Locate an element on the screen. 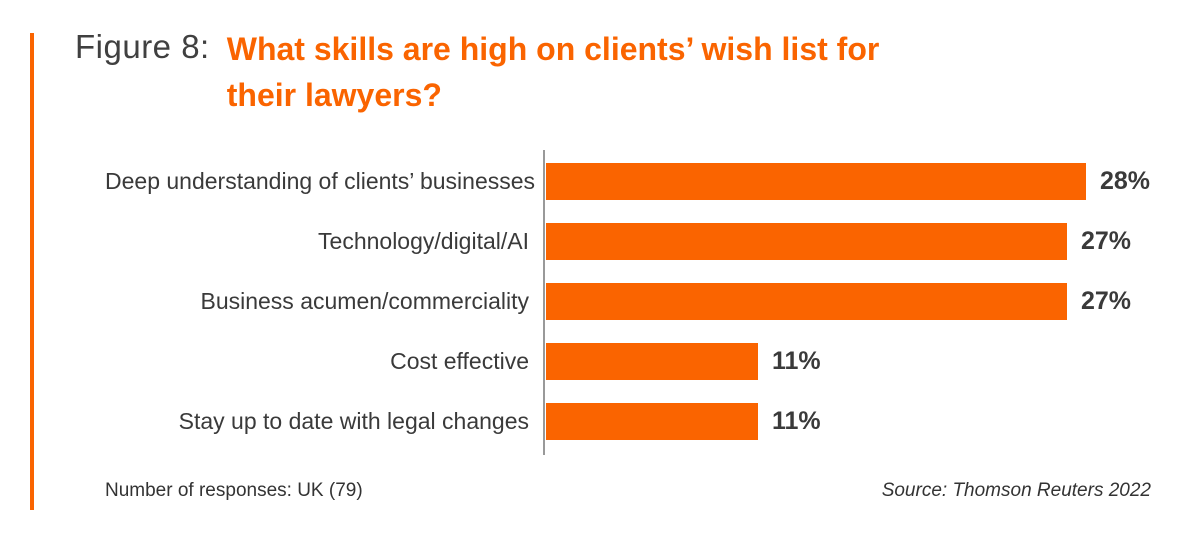  chart-row: Stay up to date with legal changes 11% is located at coordinates (650, 421).